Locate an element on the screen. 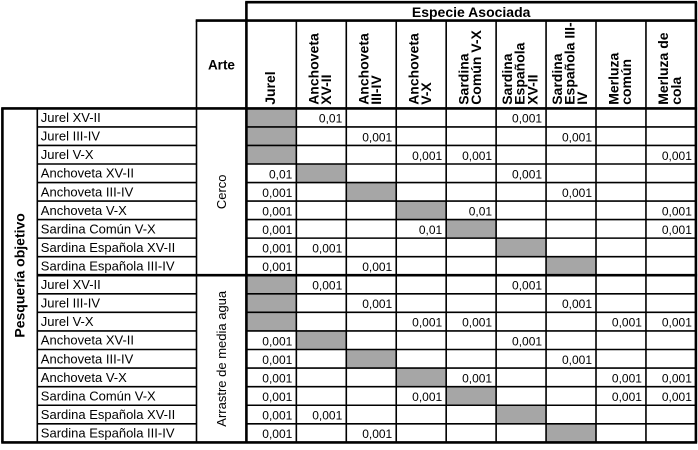  svg-text: V-X is located at coordinates (426, 93).